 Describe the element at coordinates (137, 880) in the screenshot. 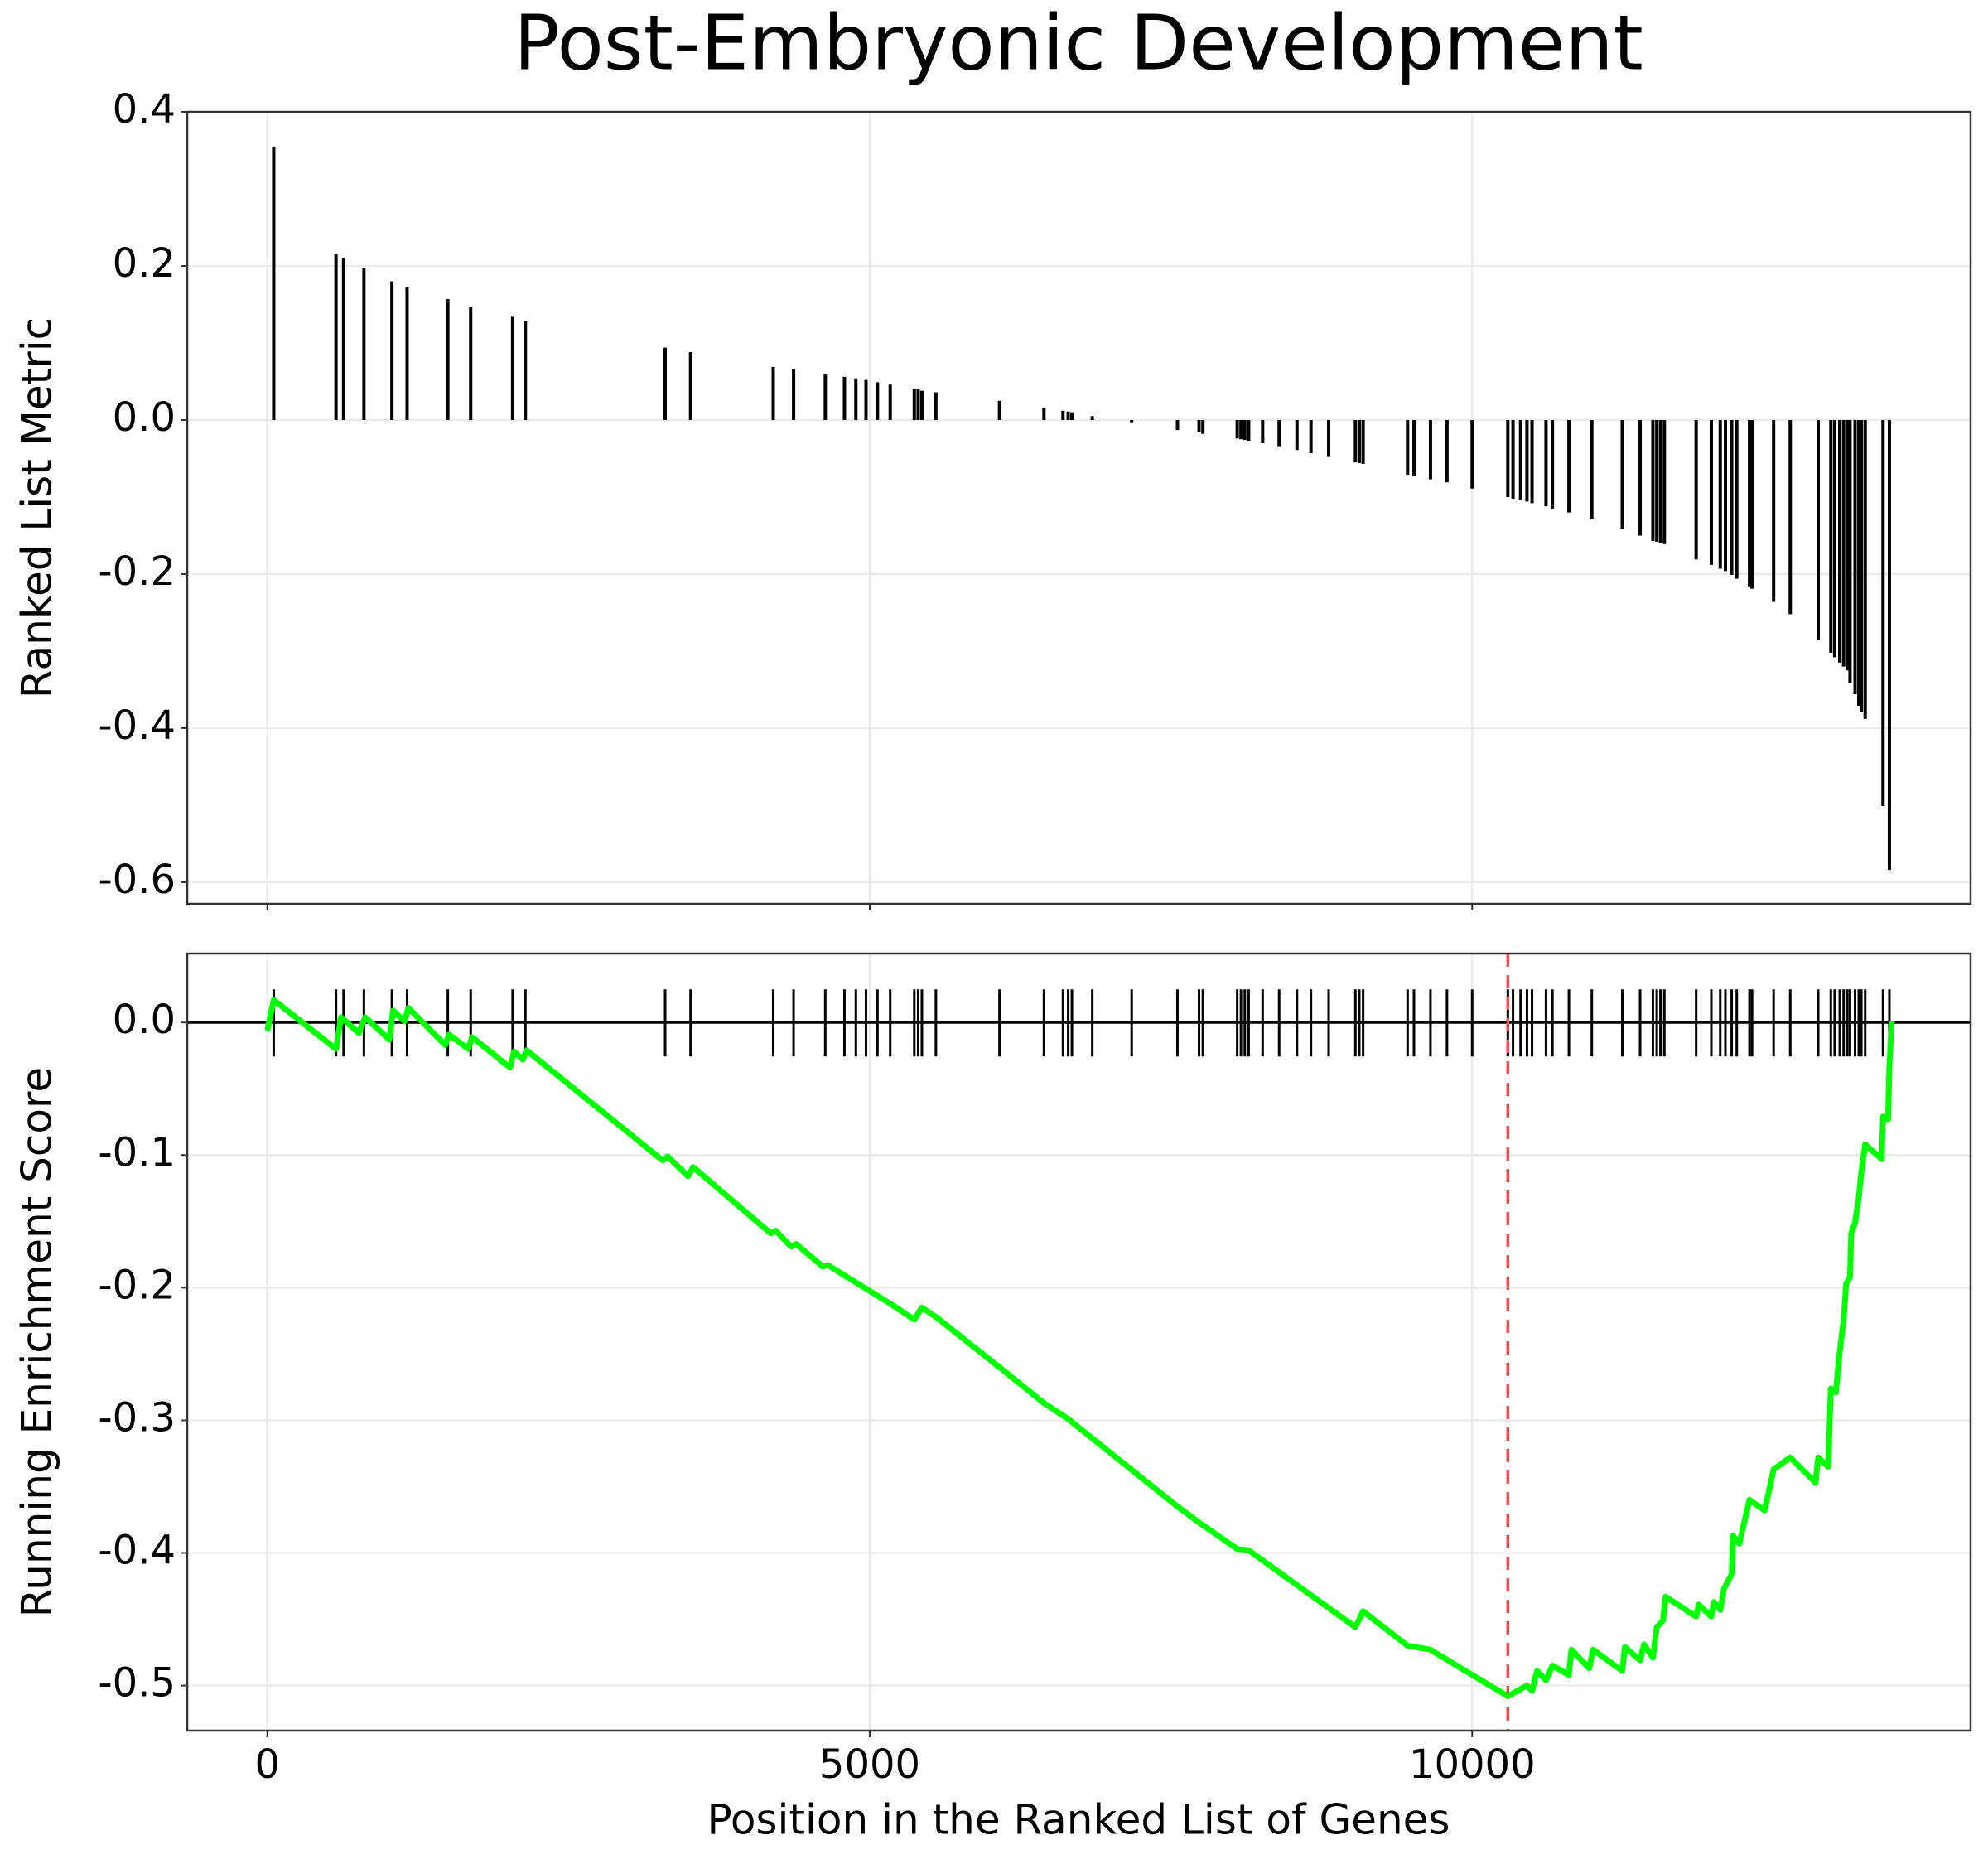

I see `y-tick-label: -0.6` at that location.